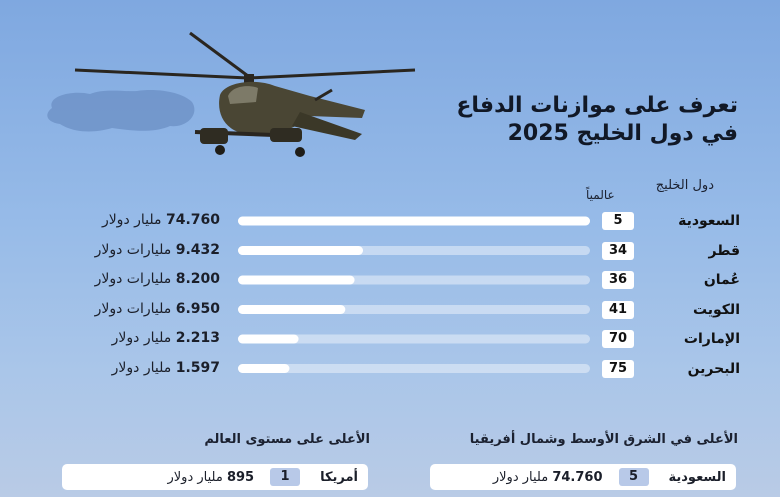  Describe the element at coordinates (603, 439) in the screenshot. I see `mena-highest-title: الأعلى في الشرق الأوسط وشمال أفريقيا` at that location.